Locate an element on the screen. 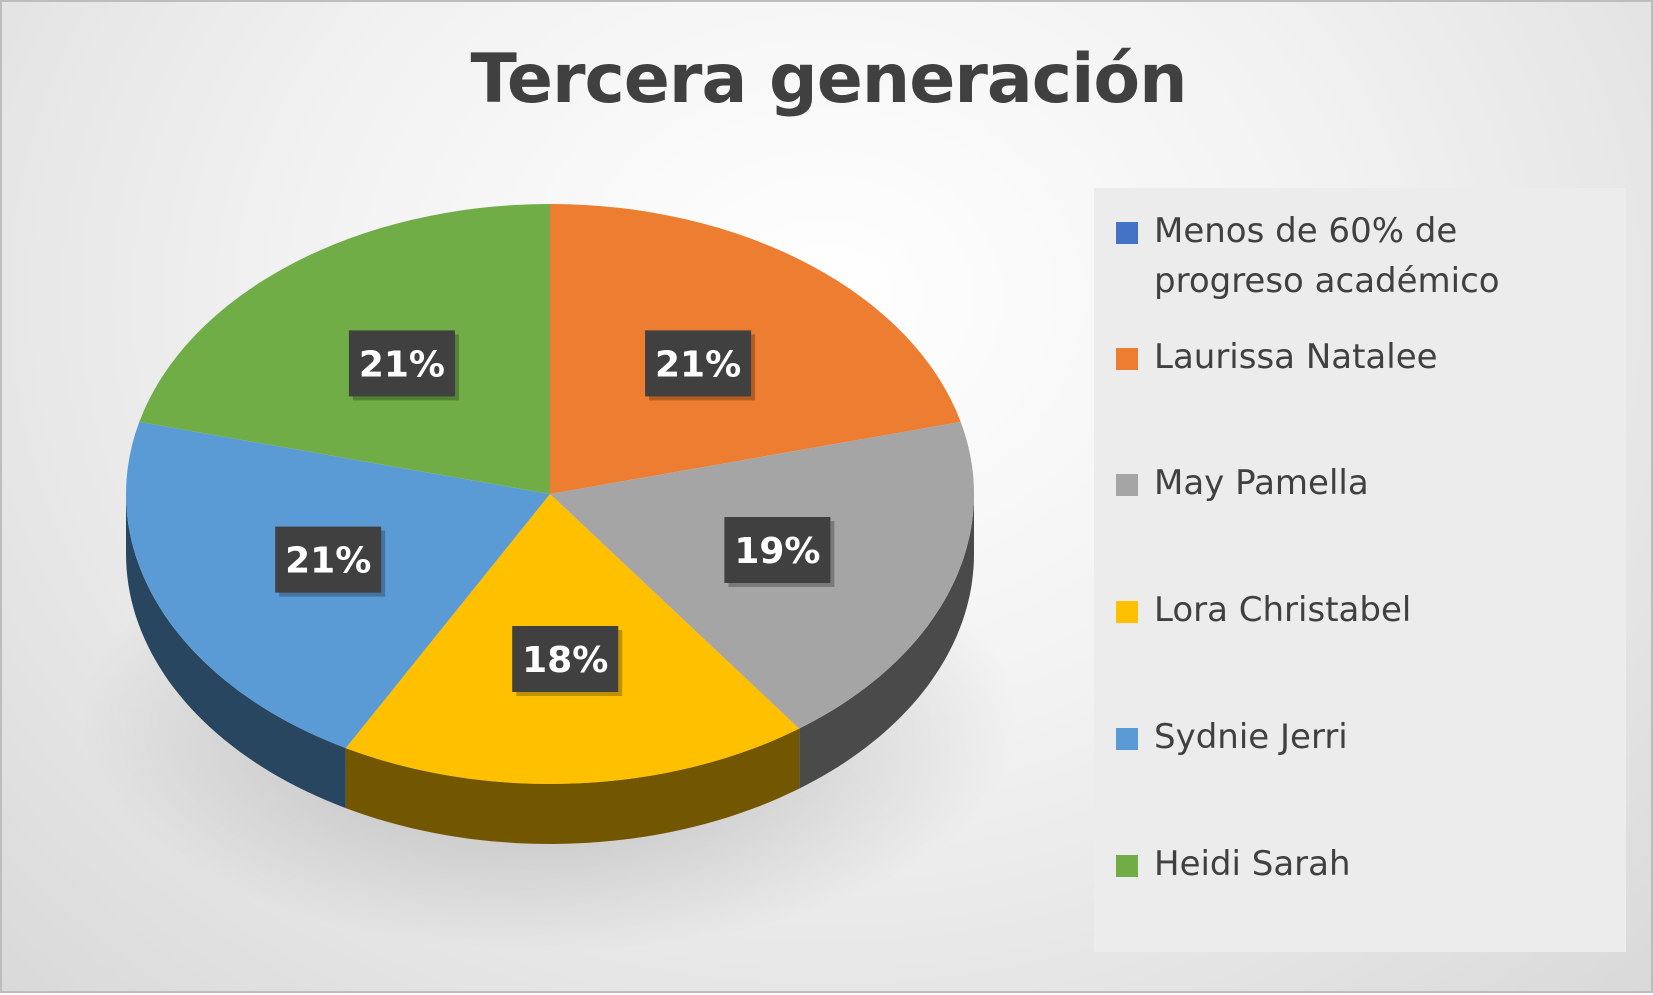 The image size is (1653, 995). chart-title: Tercera generación is located at coordinates (828, 79).